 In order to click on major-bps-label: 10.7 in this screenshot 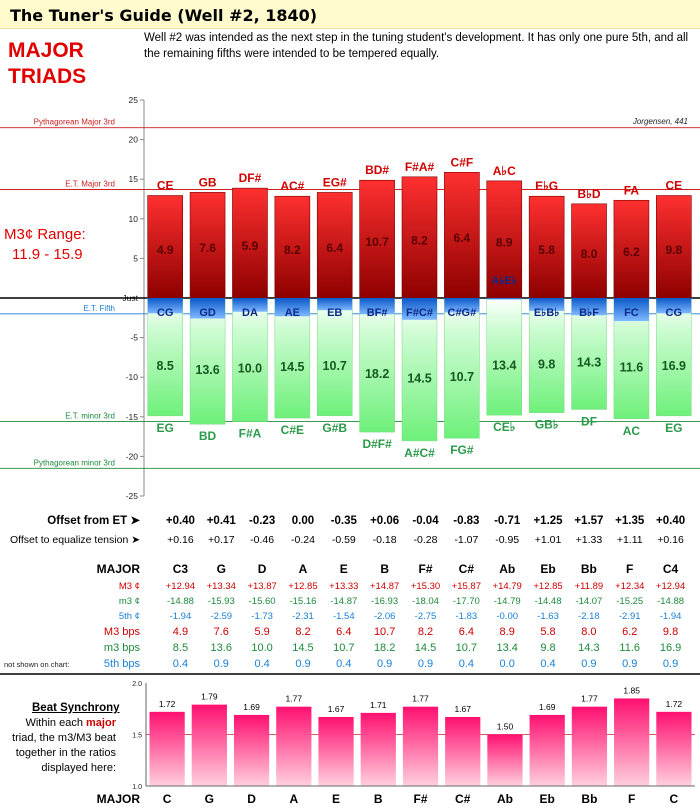, I will do `click(377, 242)`.